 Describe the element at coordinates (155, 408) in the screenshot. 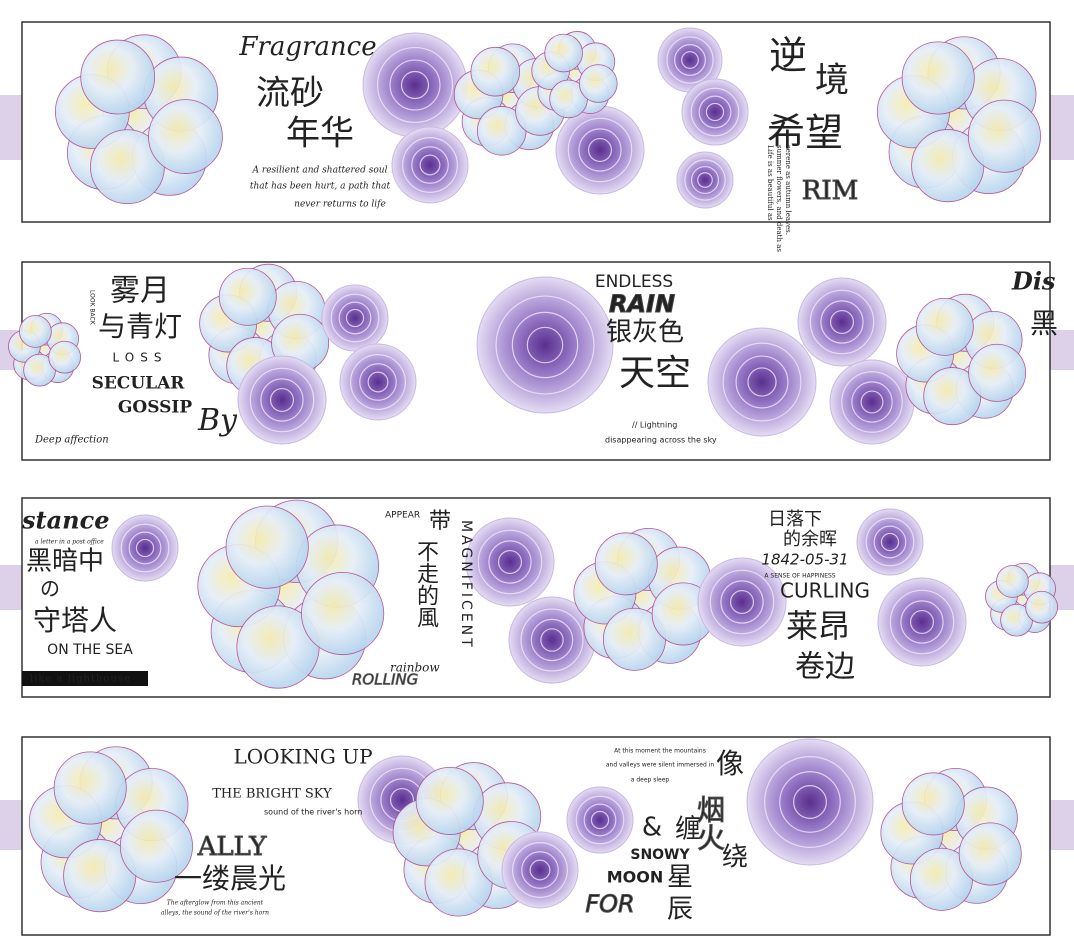

I see `tape-text: GOSSIP` at that location.